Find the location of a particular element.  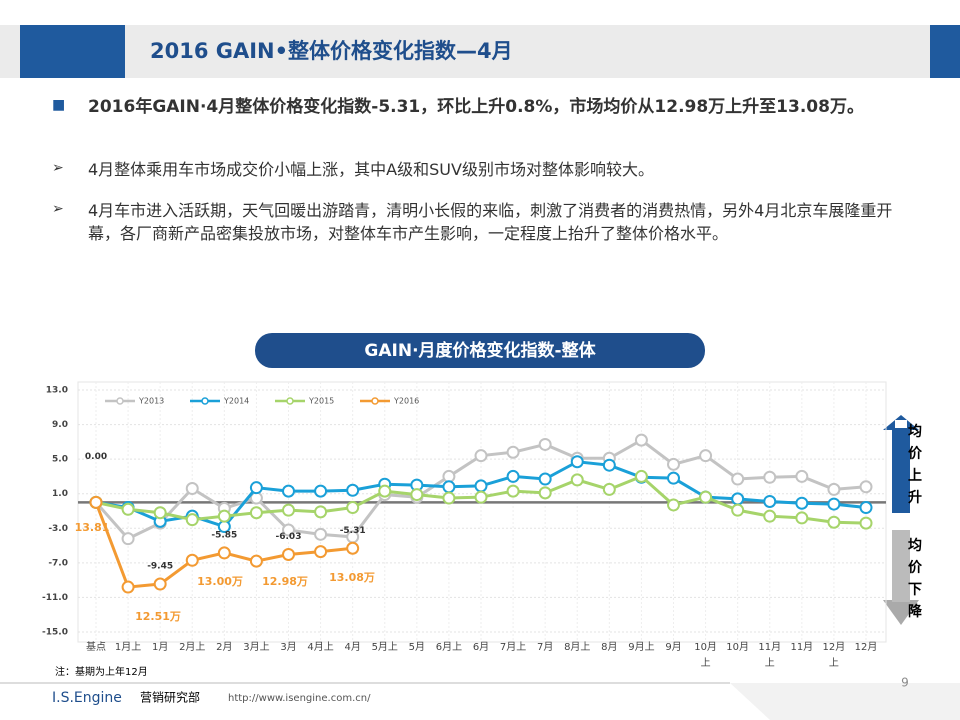

x-tick-label: 6月上 is located at coordinates (449, 647).